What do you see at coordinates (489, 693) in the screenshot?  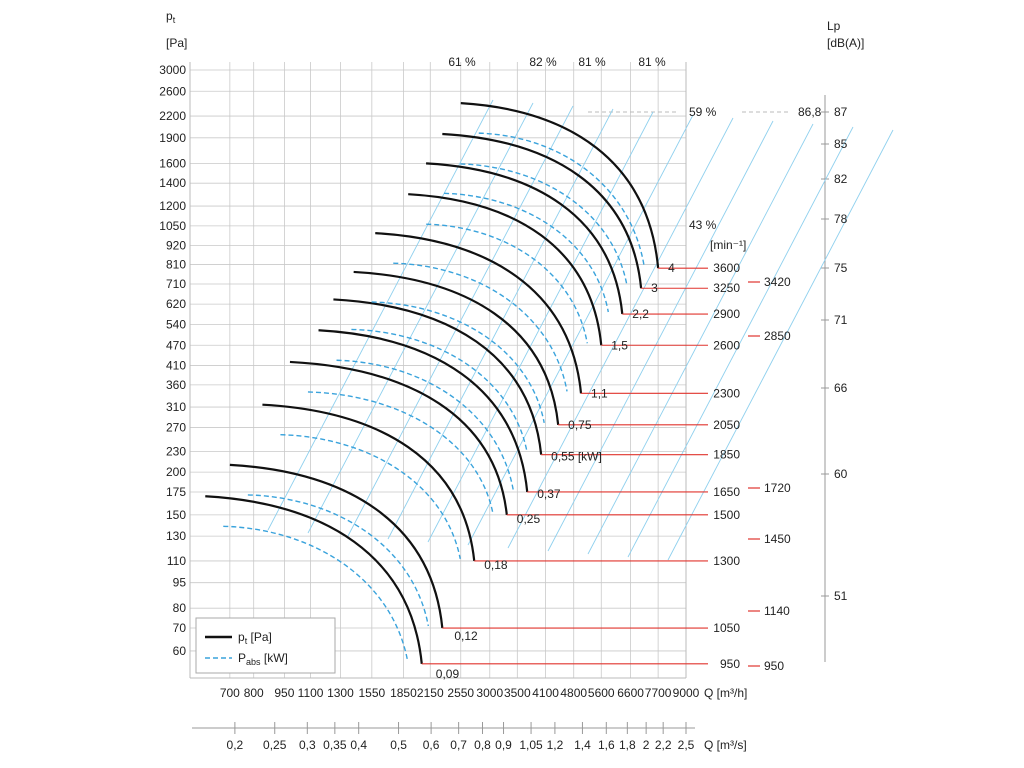 I see `x-tick-label-m3h: 3000` at bounding box center [489, 693].